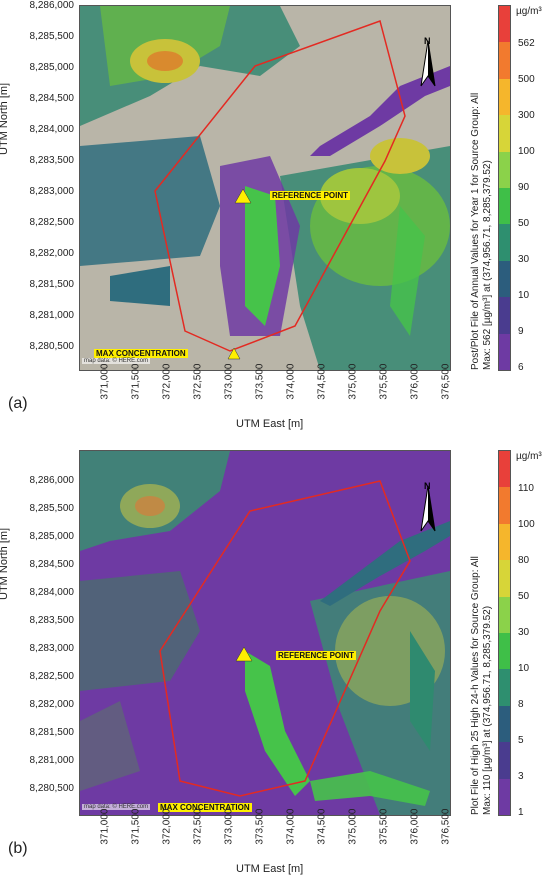 This screenshot has height=889, width=550. Describe the element at coordinates (526, 488) in the screenshot. I see `colorbar-tick: 110` at that location.